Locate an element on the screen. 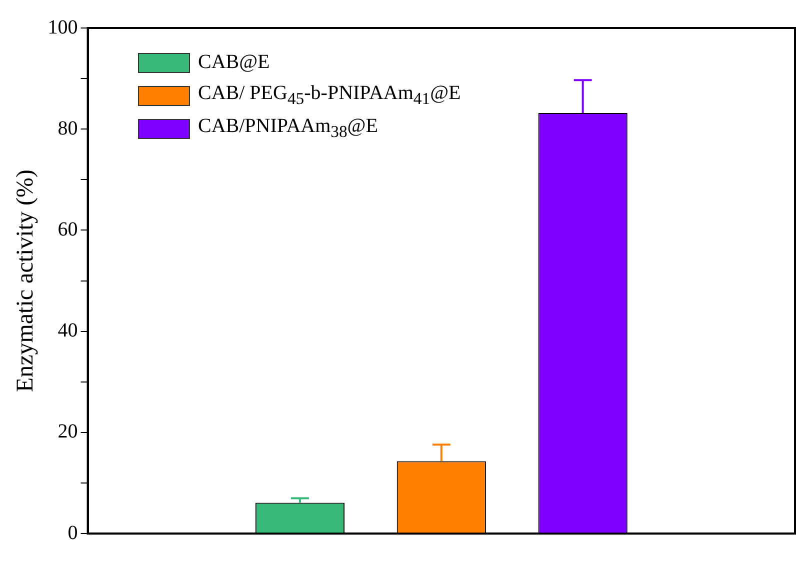  legend-label: CAB@E is located at coordinates (234, 62).